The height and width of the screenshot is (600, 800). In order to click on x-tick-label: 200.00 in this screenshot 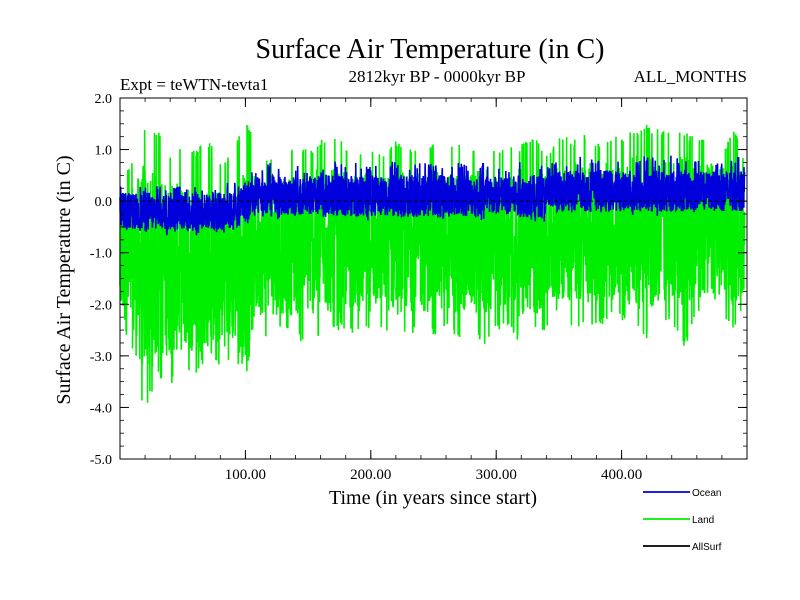, I will do `click(370, 475)`.